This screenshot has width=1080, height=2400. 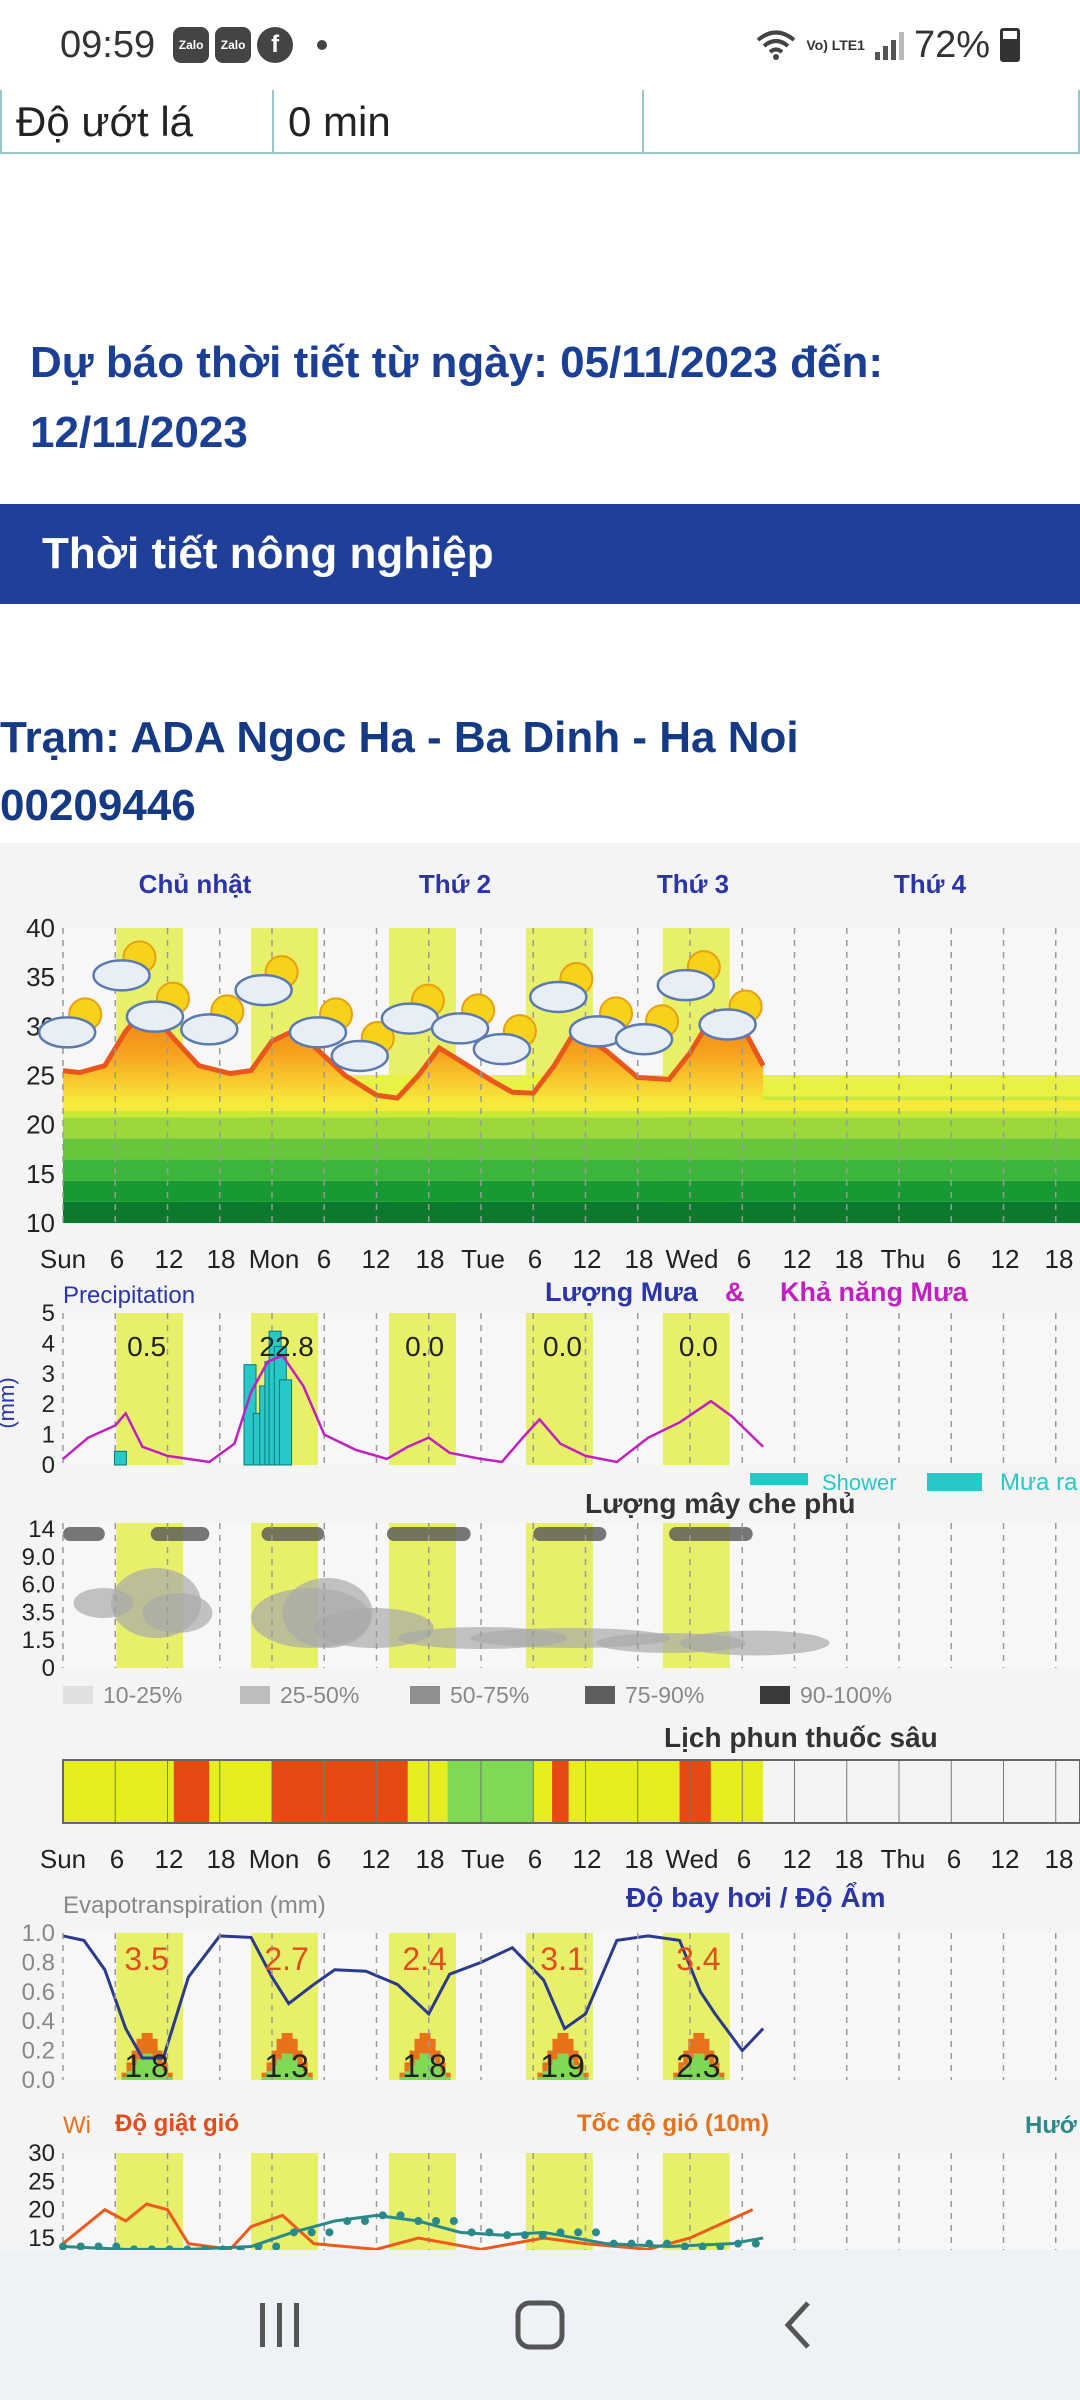 I want to click on back-icon, so click(x=797, y=2325).